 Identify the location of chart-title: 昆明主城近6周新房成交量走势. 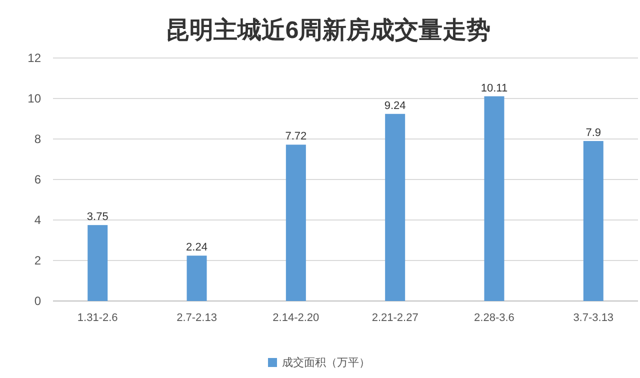
(328, 30).